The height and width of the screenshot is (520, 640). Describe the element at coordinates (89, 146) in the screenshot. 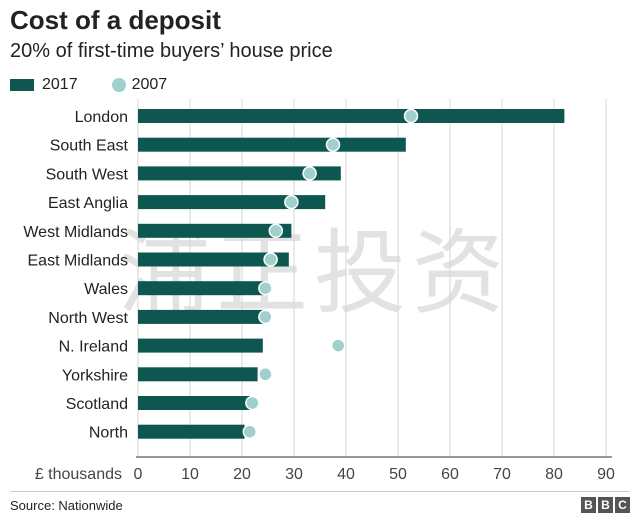

I see `category-label: South East` at that location.